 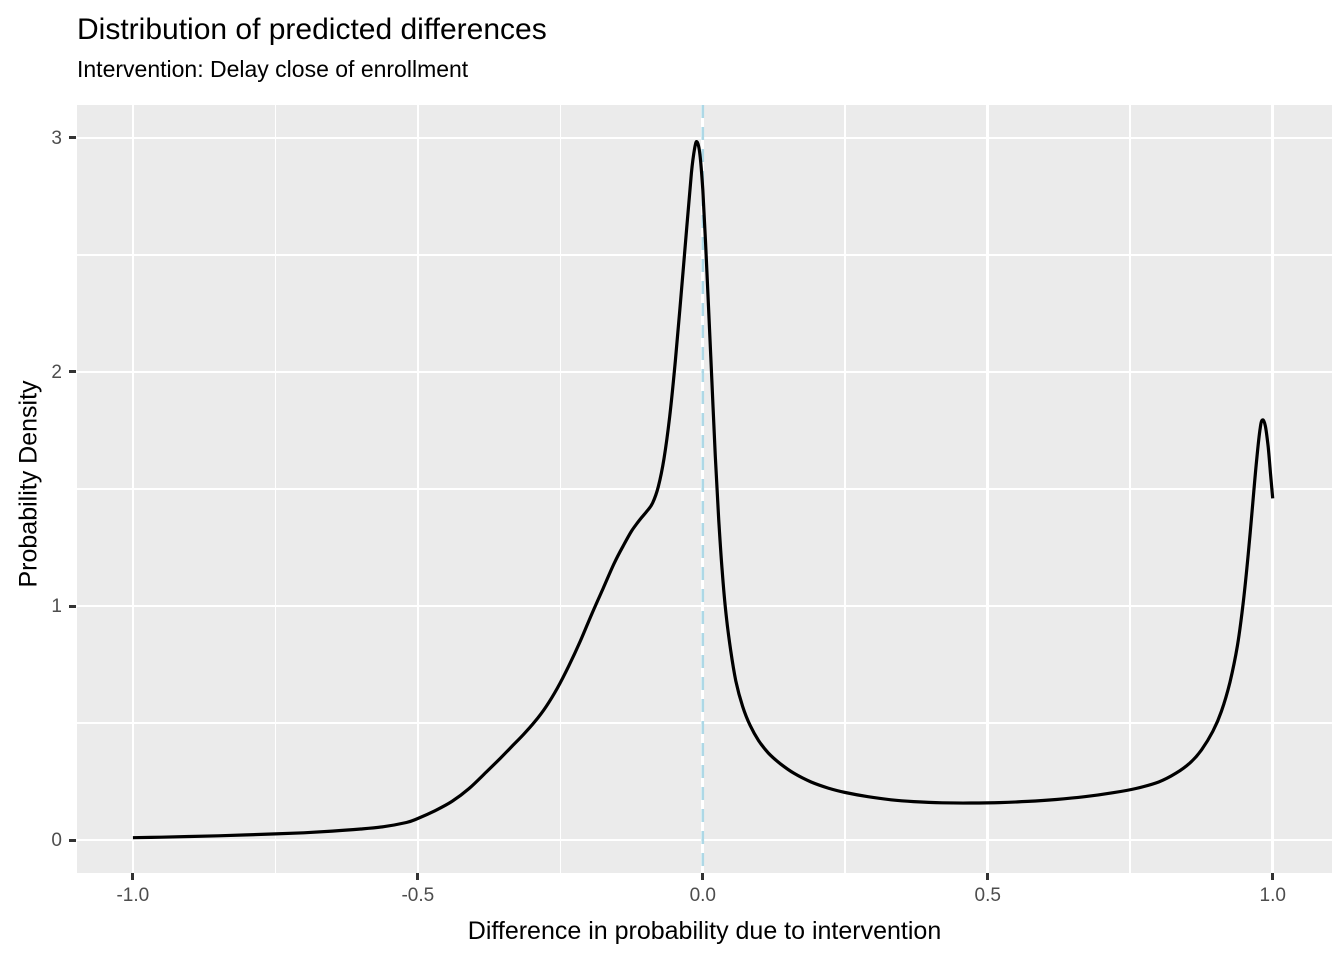 I want to click on x-tick-label: -1.0, so click(x=133, y=895).